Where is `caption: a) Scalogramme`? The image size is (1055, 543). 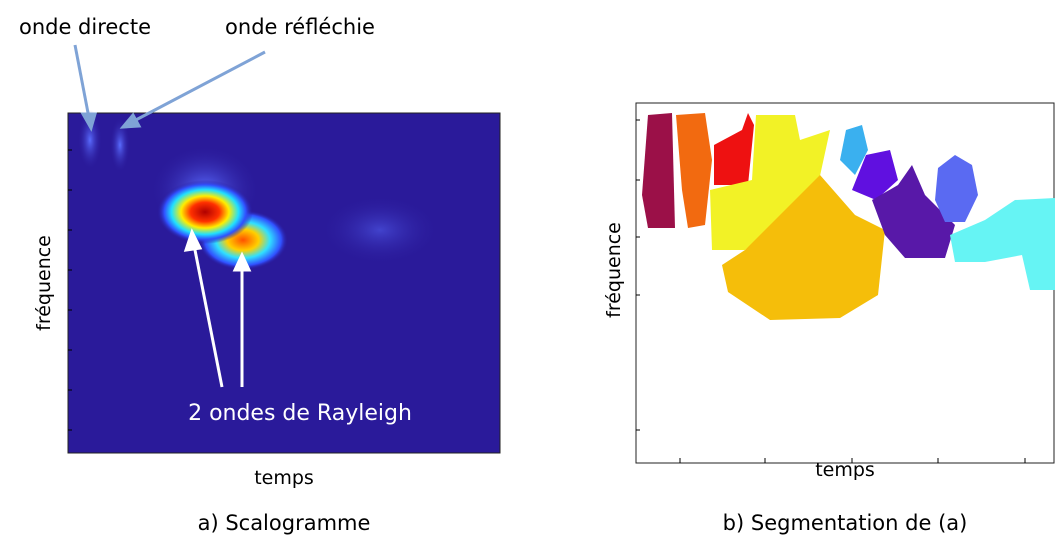 caption: a) Scalogramme is located at coordinates (284, 523).